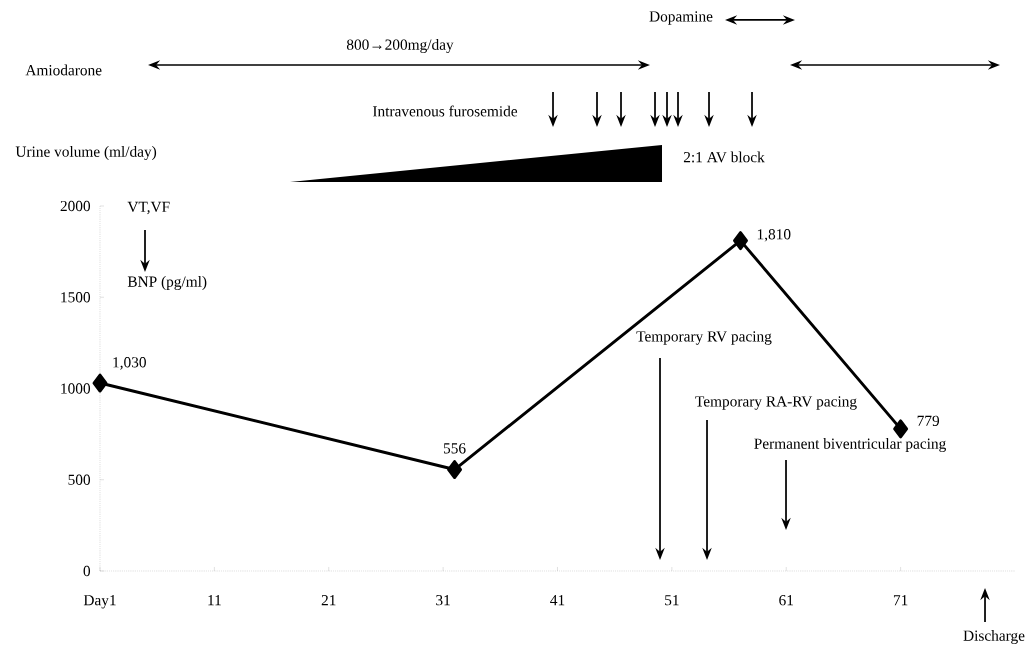  I want to click on x-tick-label: 31, so click(443, 600).